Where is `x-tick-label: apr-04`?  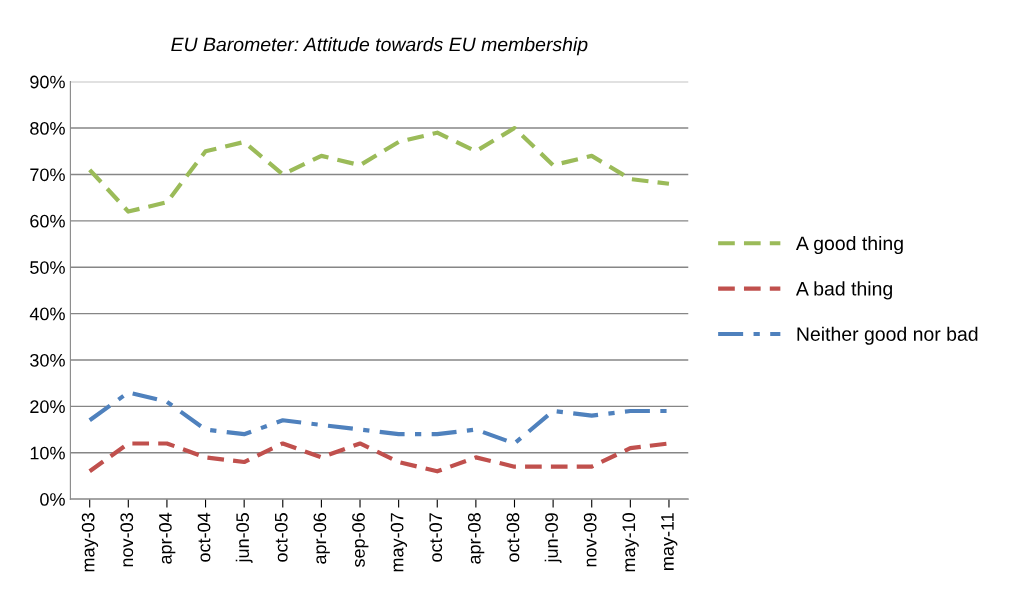 x-tick-label: apr-04 is located at coordinates (167, 538).